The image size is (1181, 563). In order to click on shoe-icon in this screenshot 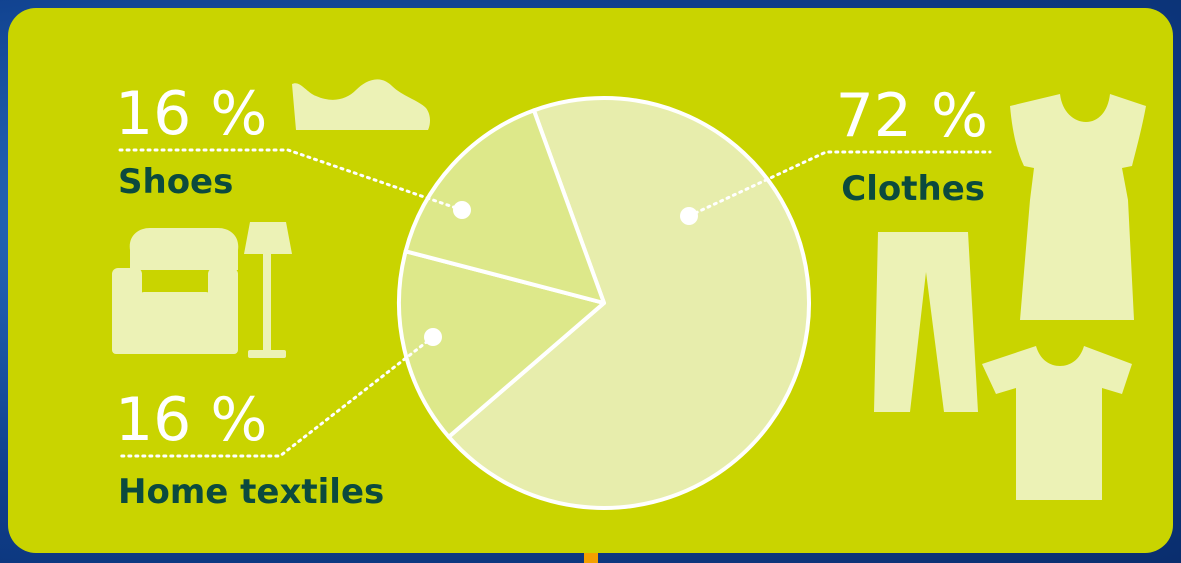, I will do `click(361, 104)`.